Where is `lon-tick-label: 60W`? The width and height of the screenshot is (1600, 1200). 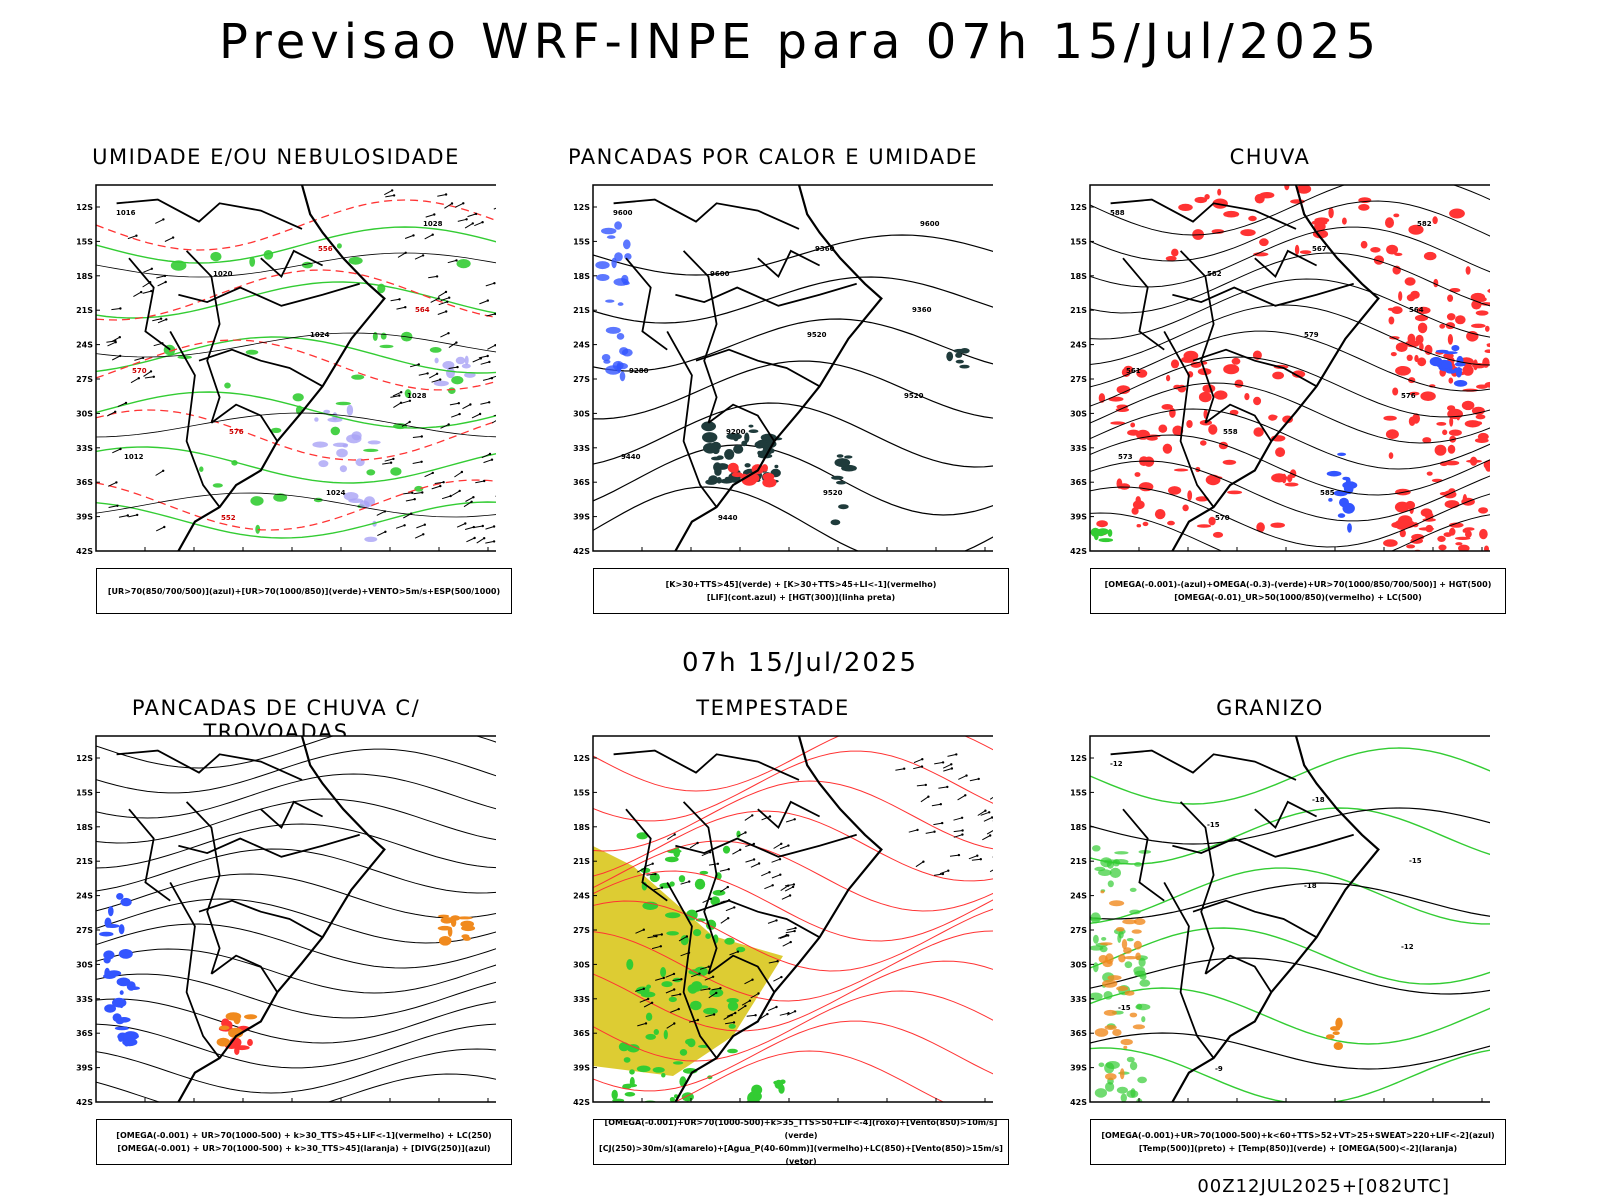 lon-tick-label: 60W is located at coordinates (194, 554).